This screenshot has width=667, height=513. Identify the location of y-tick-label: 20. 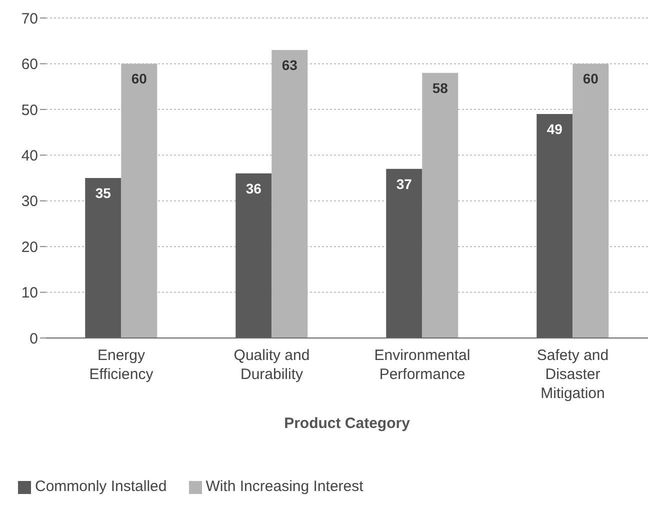
(29, 247).